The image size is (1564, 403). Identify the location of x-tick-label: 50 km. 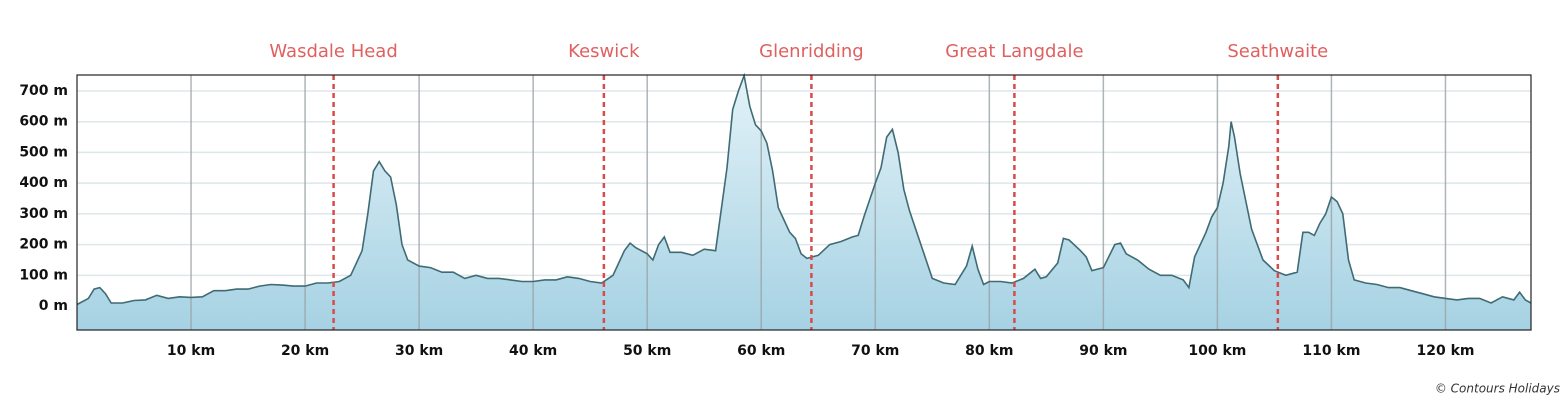
(647, 351).